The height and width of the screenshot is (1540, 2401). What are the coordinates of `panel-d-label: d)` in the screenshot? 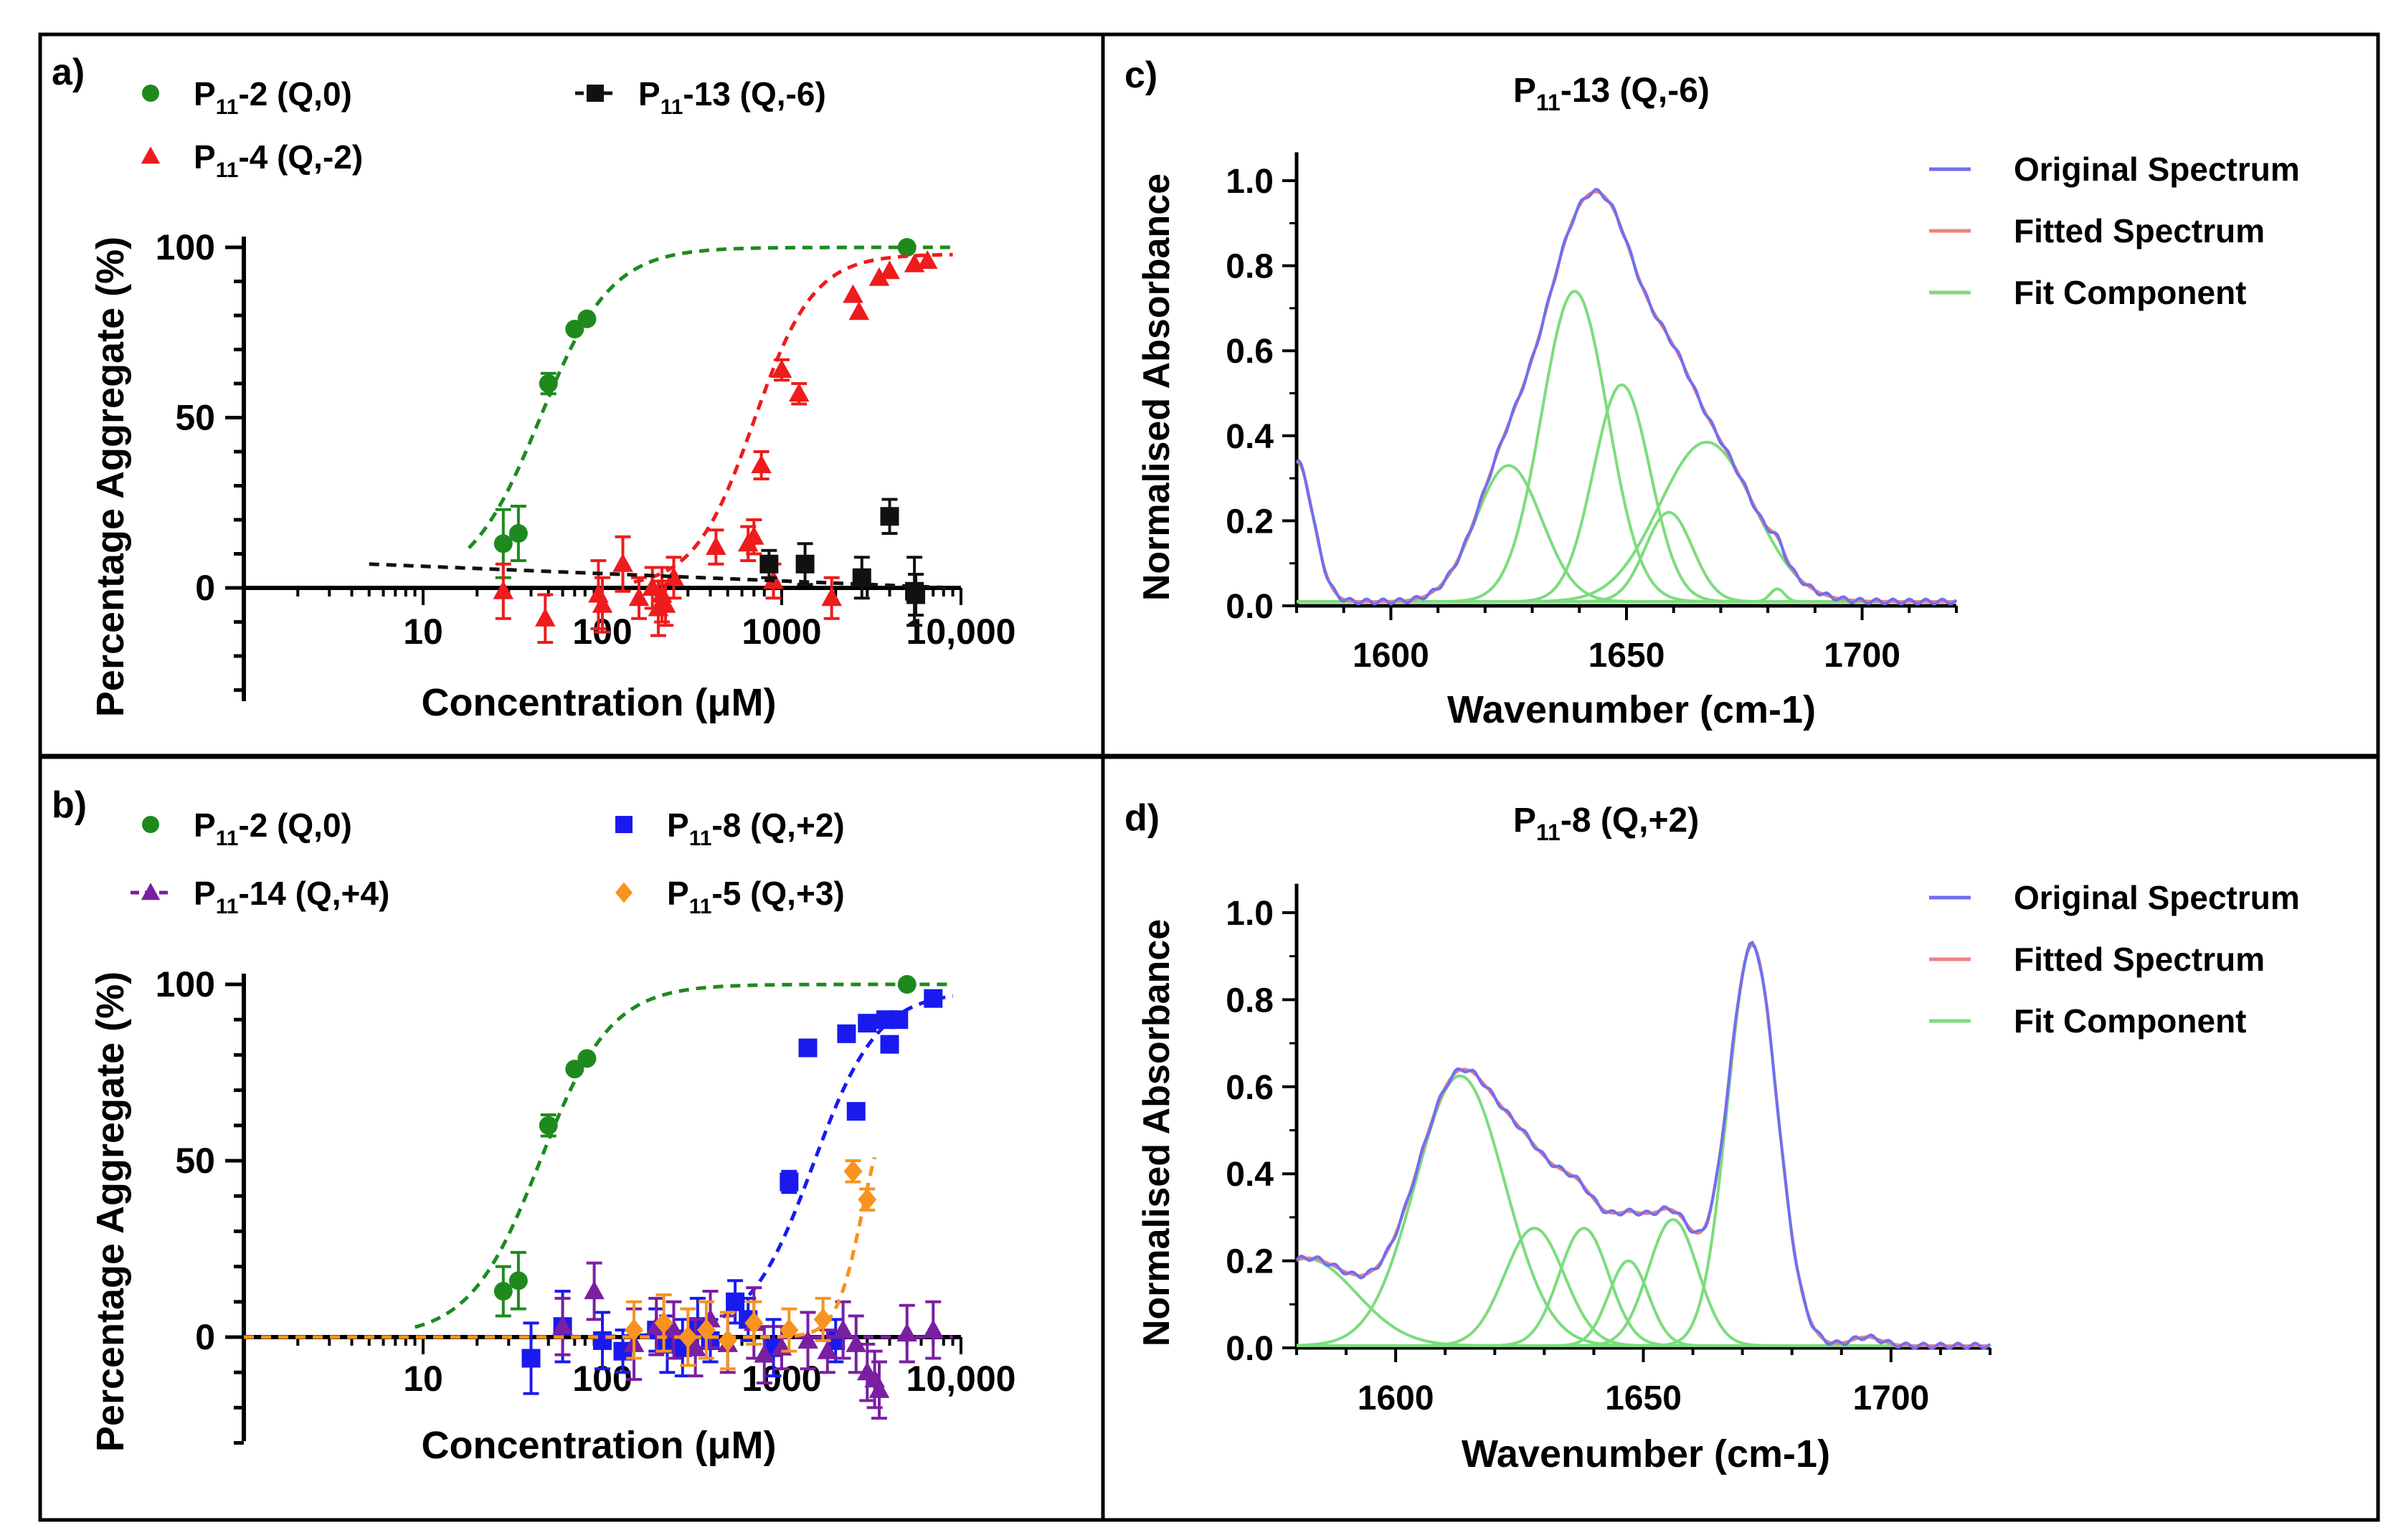 It's located at (1142, 818).